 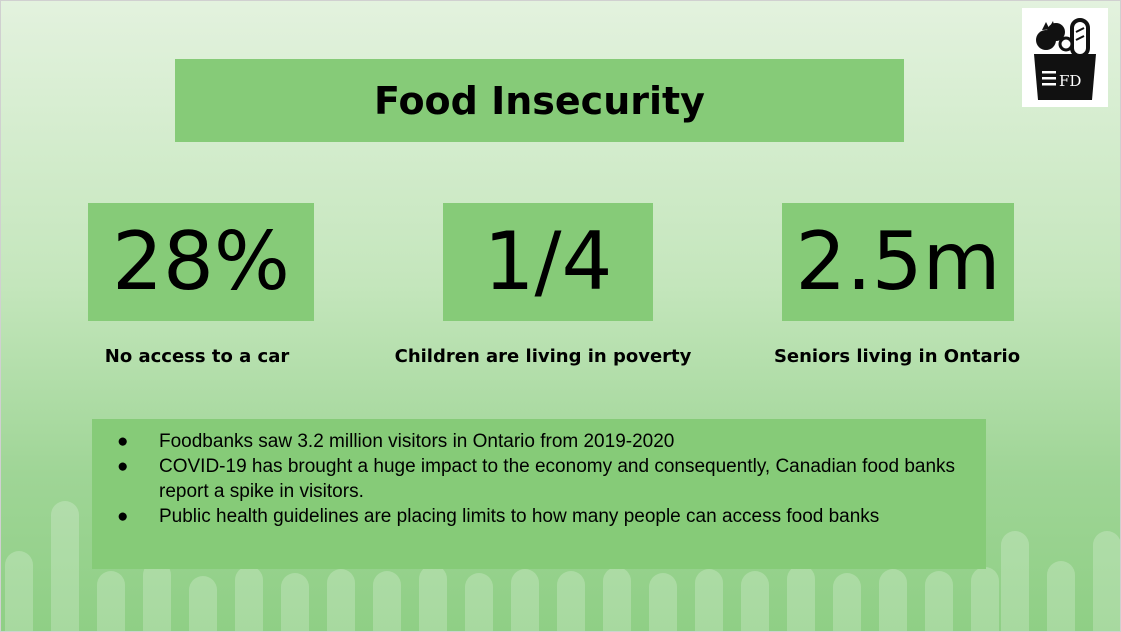 I want to click on stat-box-children: 1/4, so click(x=548, y=262).